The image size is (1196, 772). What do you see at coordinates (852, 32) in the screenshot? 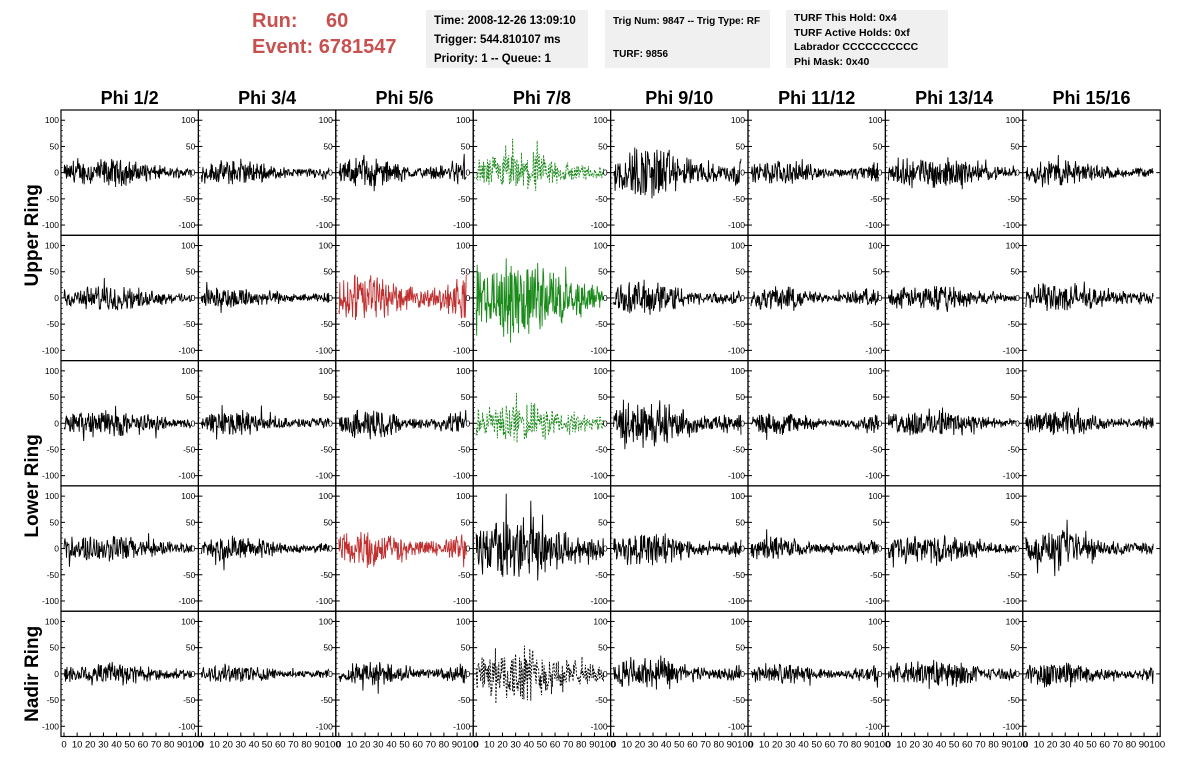
I see `turf-active-text: TURF Active Holds: 0xf` at bounding box center [852, 32].